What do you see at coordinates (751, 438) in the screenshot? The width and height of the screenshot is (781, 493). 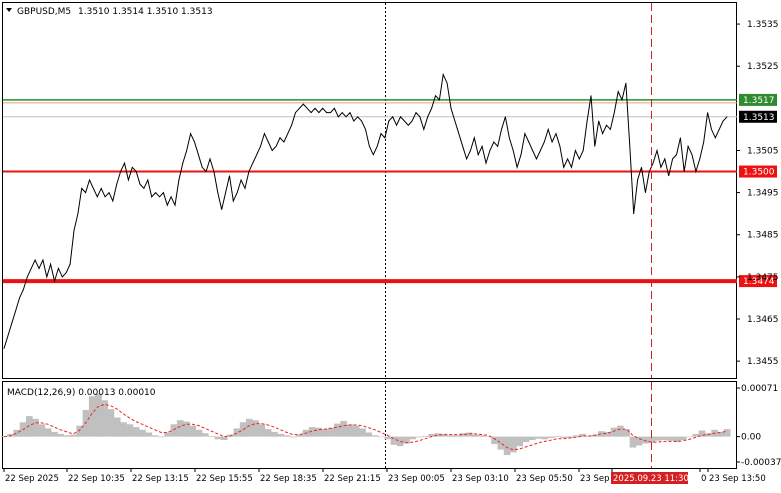 I see `macd-y-tick-label: 0.00` at bounding box center [751, 438].